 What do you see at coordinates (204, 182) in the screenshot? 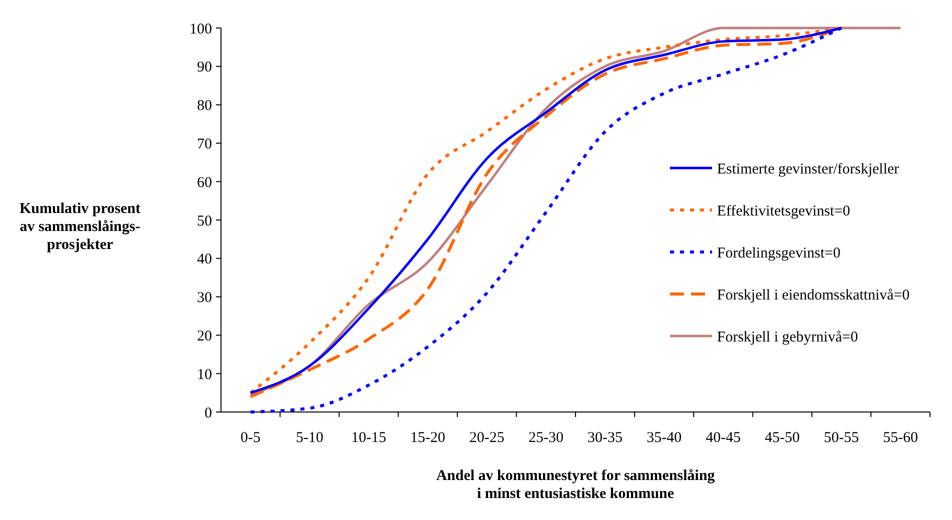
I see `y-tick-label: 60` at bounding box center [204, 182].